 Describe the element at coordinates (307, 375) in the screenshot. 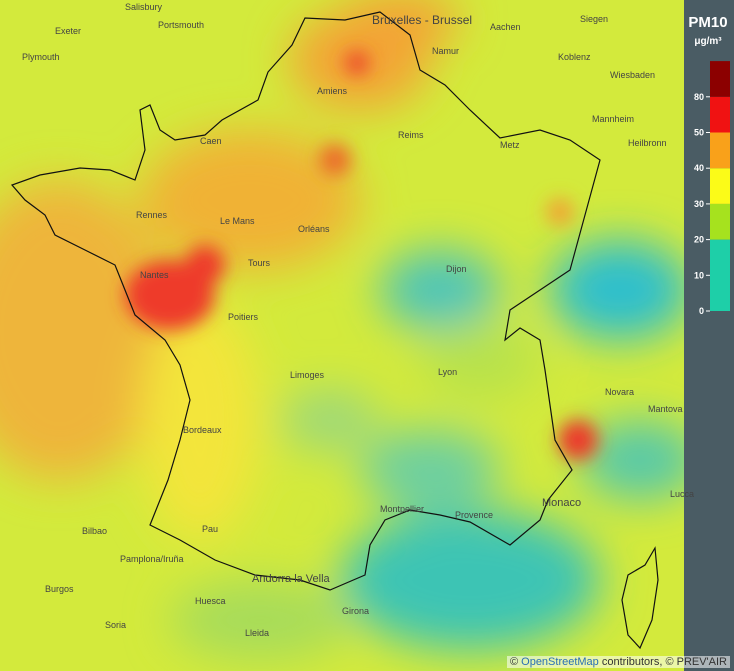

I see `place-label: Limoges` at that location.